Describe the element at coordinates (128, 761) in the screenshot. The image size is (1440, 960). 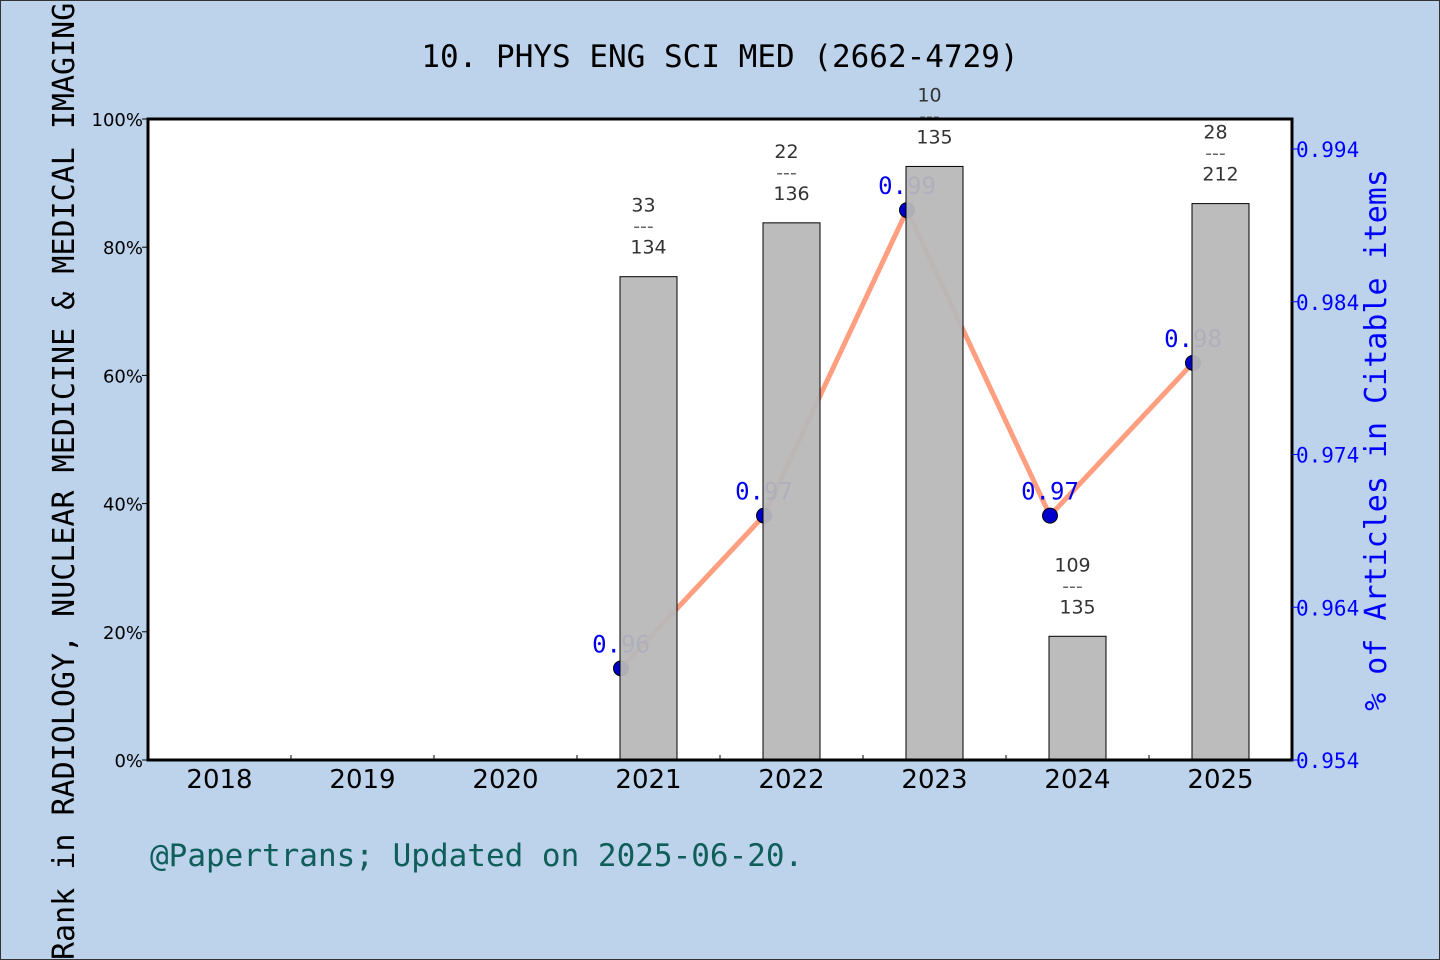
I see `y-left-tick-label: 0%` at that location.